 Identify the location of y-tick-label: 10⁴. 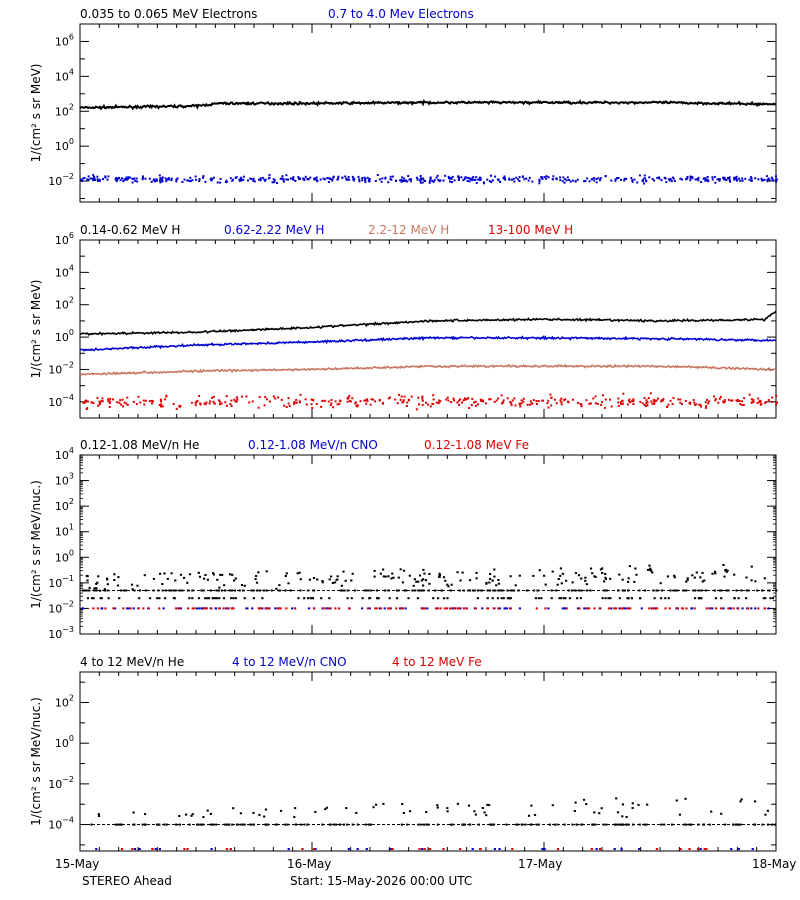
(64, 454).